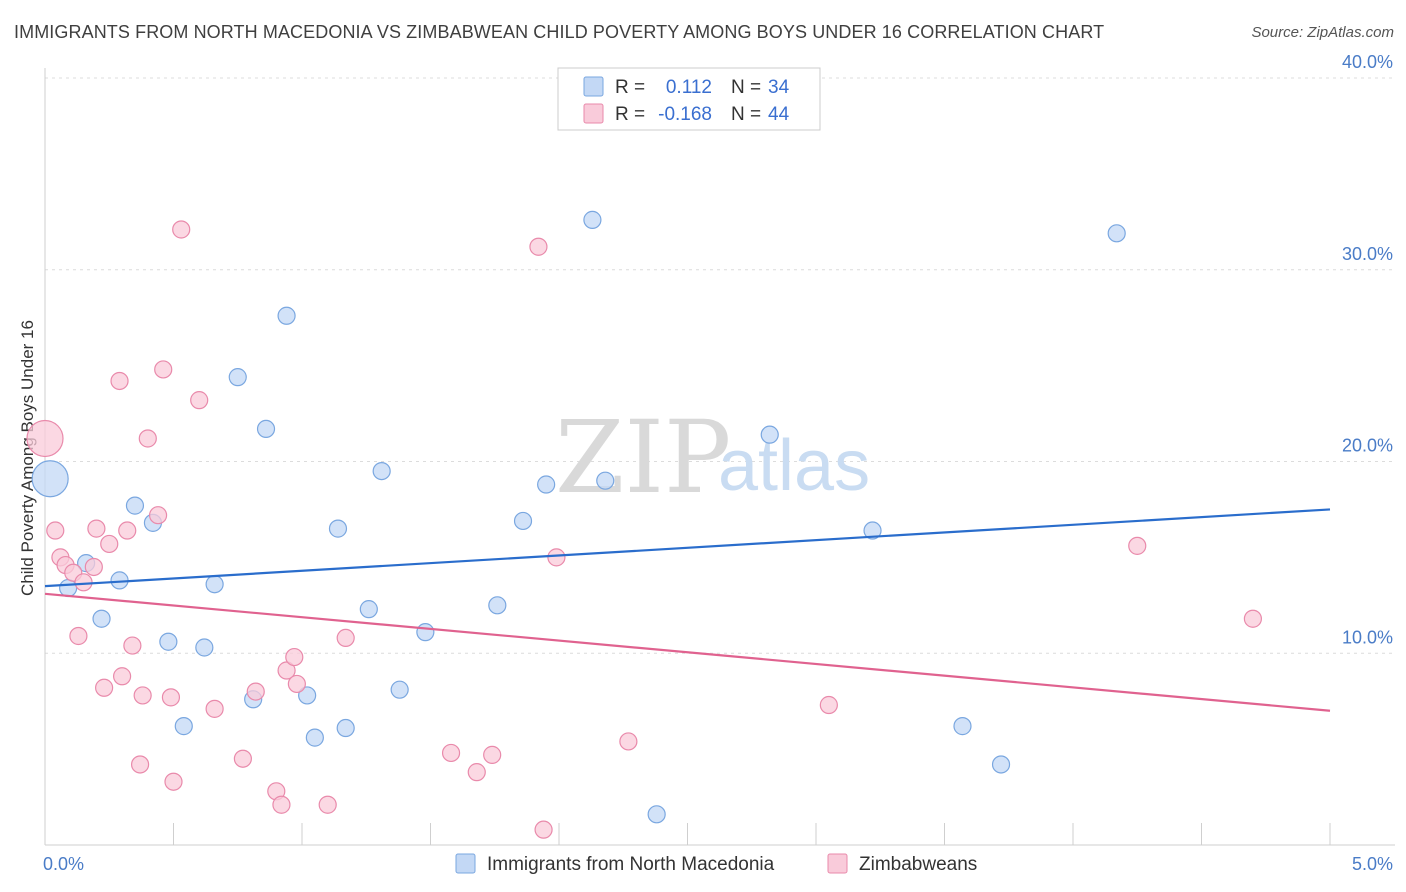 Image resolution: width=1406 pixels, height=892 pixels. What do you see at coordinates (779, 87) in the screenshot?
I see `stats-legend-n-value-1: 34` at bounding box center [779, 87].